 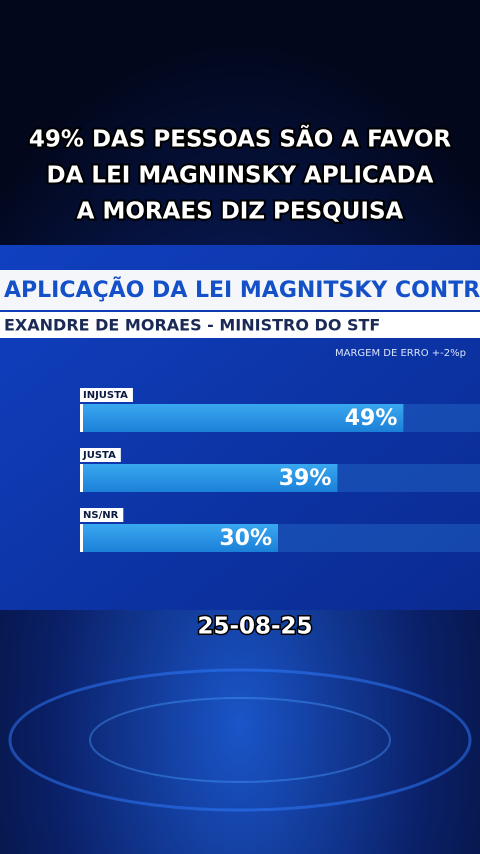 I want to click on chart-subtitle: EXANDRE DE MORAES - MINISTRO DO STF, so click(x=192, y=325).